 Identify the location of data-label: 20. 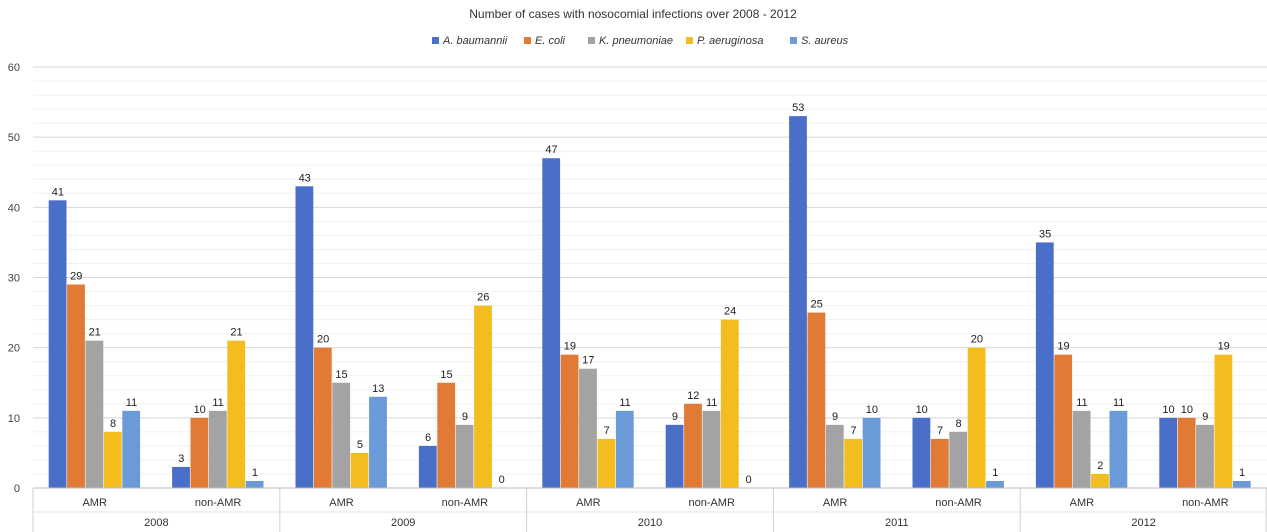
(323, 340).